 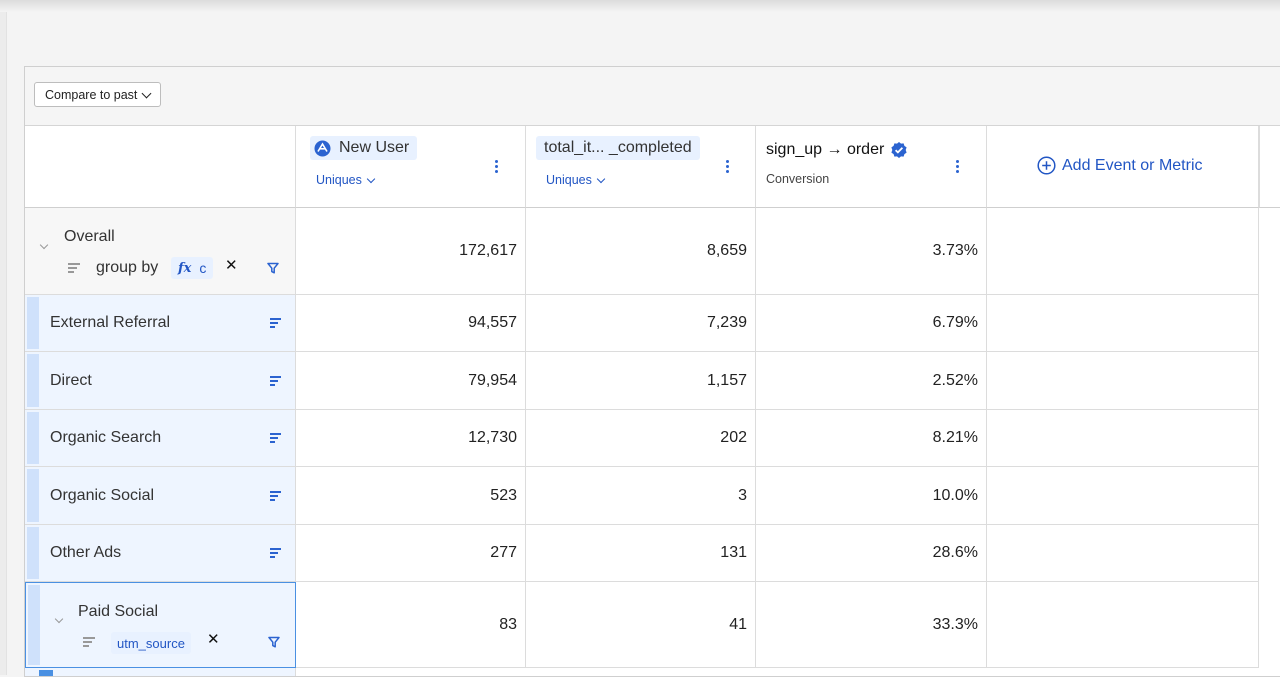 I want to click on add-metric-label: Add Event or Metric, so click(x=1132, y=165).